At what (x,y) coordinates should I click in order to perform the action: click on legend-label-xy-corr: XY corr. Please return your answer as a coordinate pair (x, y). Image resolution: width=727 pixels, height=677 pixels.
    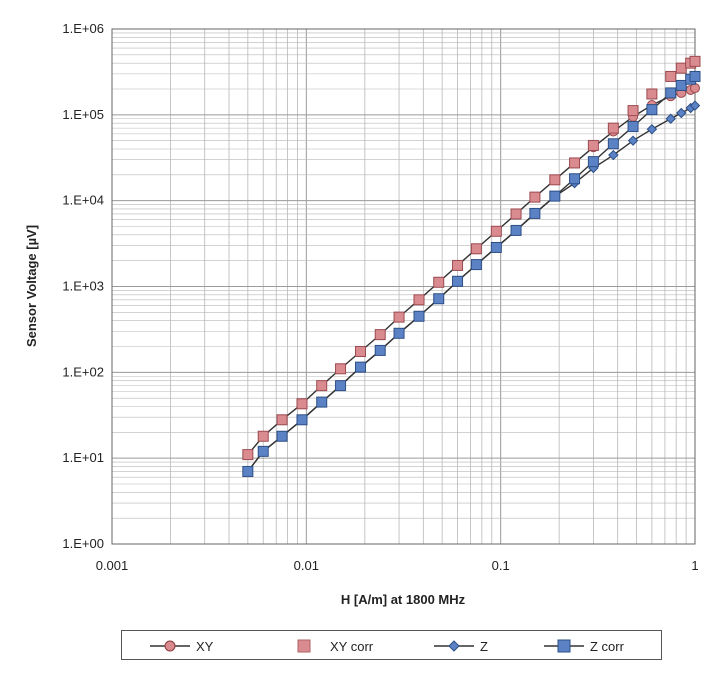
    Looking at the image, I should click on (352, 646).